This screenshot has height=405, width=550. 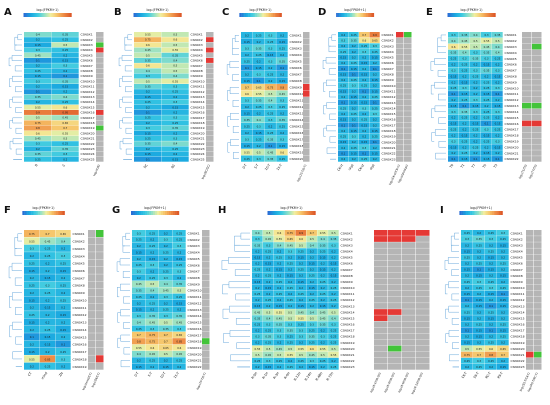 What do you see at coordinates (38, 139) in the screenshot?
I see `cell-value: 0.45` at bounding box center [38, 139].